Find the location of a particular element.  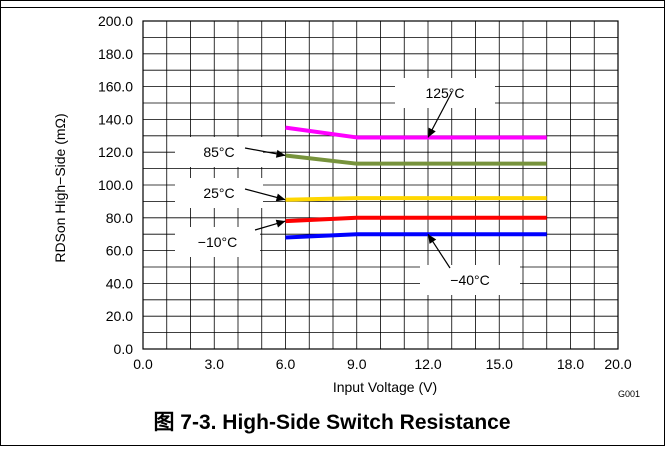

y-tick-label: 40.0 is located at coordinates (119, 283).